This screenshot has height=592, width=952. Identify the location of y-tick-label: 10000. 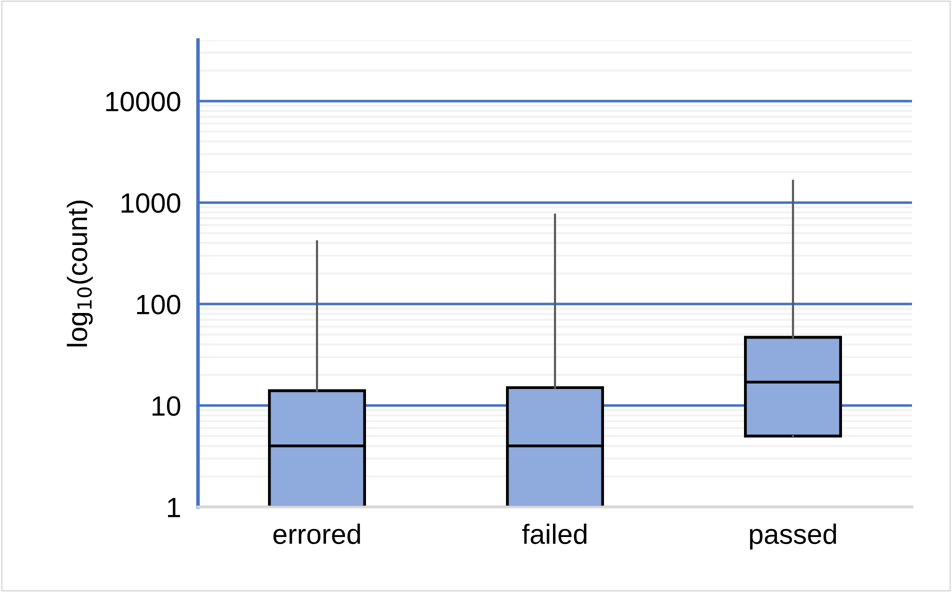
(143, 102).